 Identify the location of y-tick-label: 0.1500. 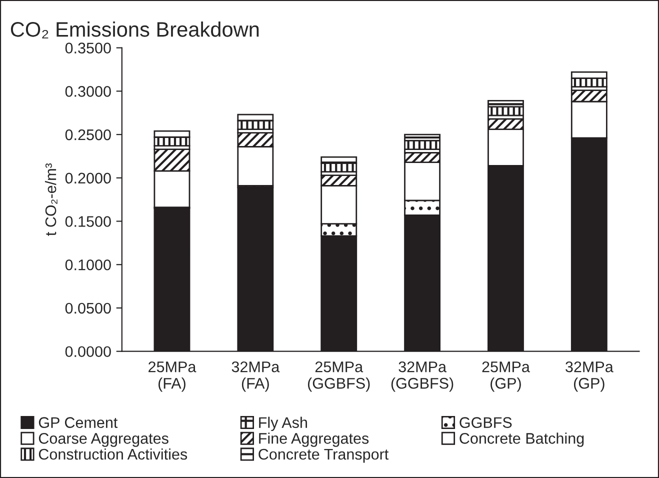
(88, 221).